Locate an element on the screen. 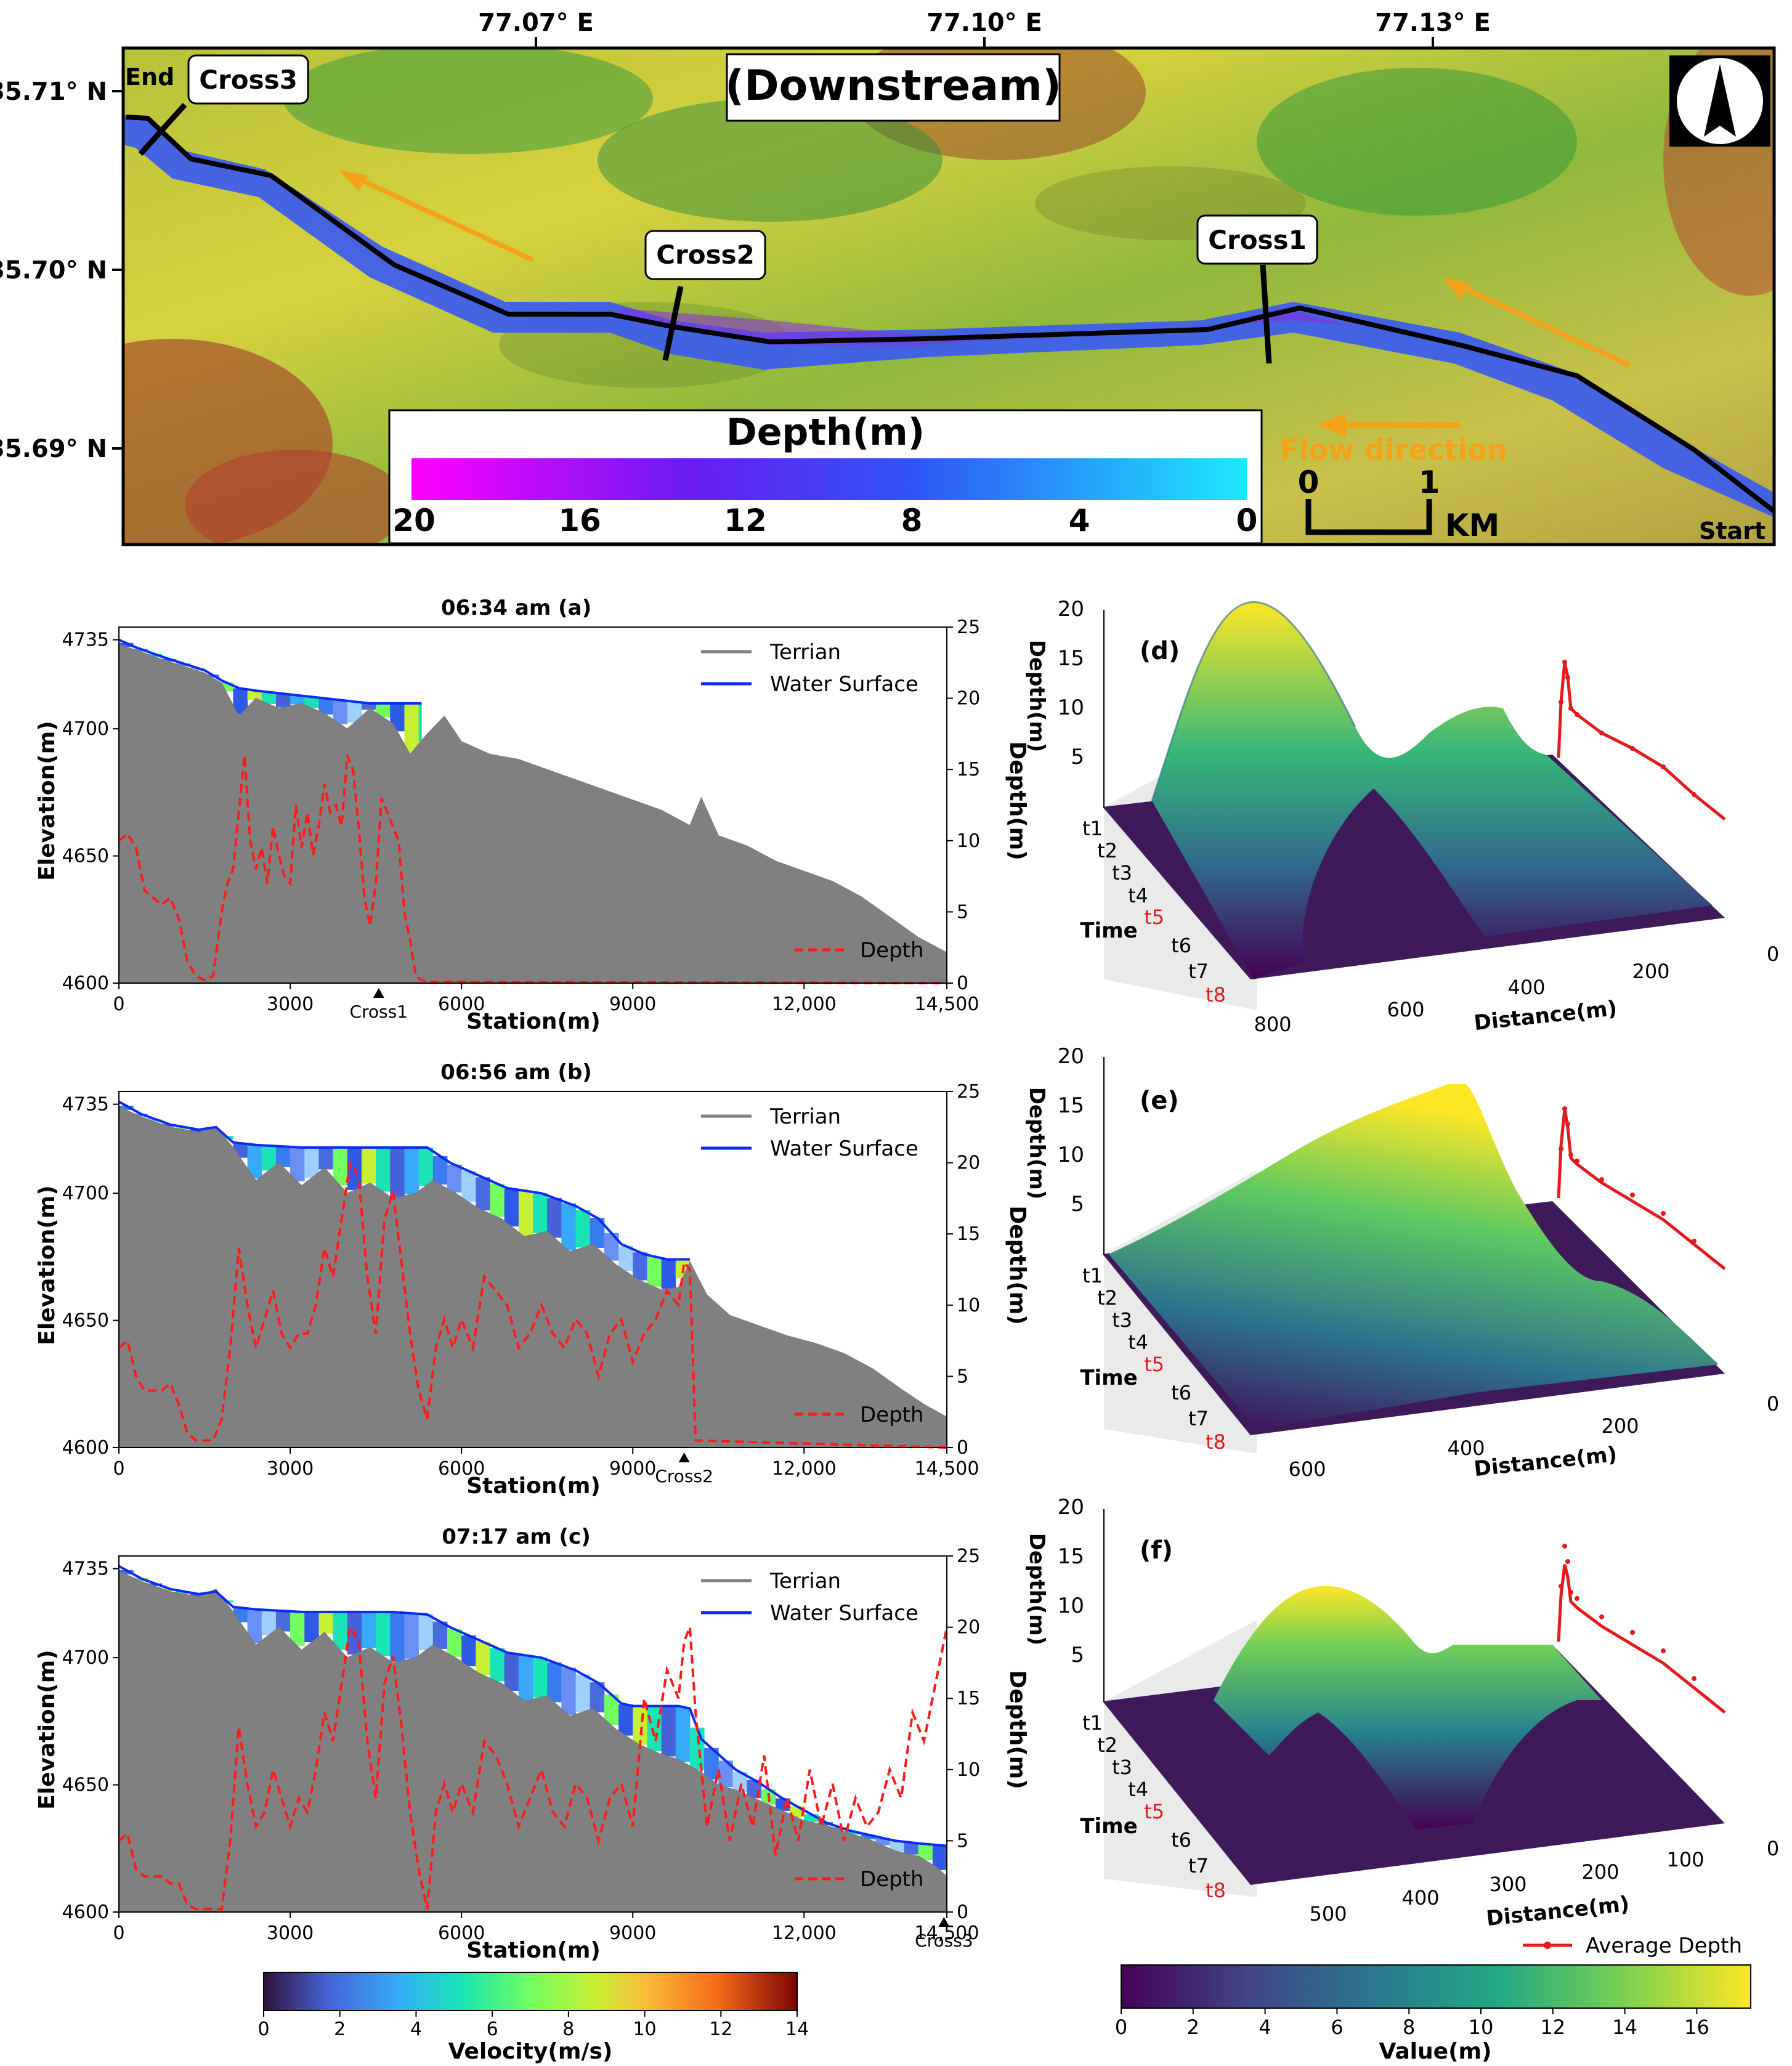  z-tick: 10 is located at coordinates (1071, 1606).